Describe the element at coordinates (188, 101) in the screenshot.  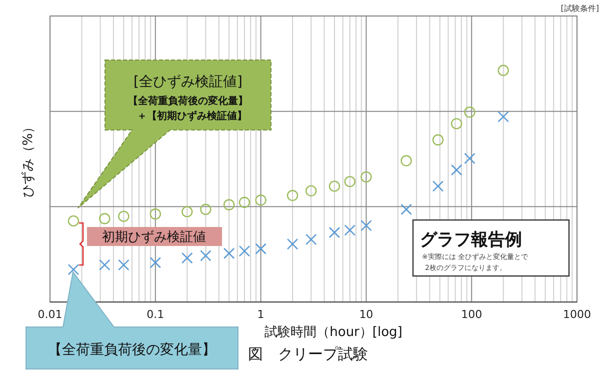
I see `annotation: 【全荷重負荷後の変化量】` at that location.